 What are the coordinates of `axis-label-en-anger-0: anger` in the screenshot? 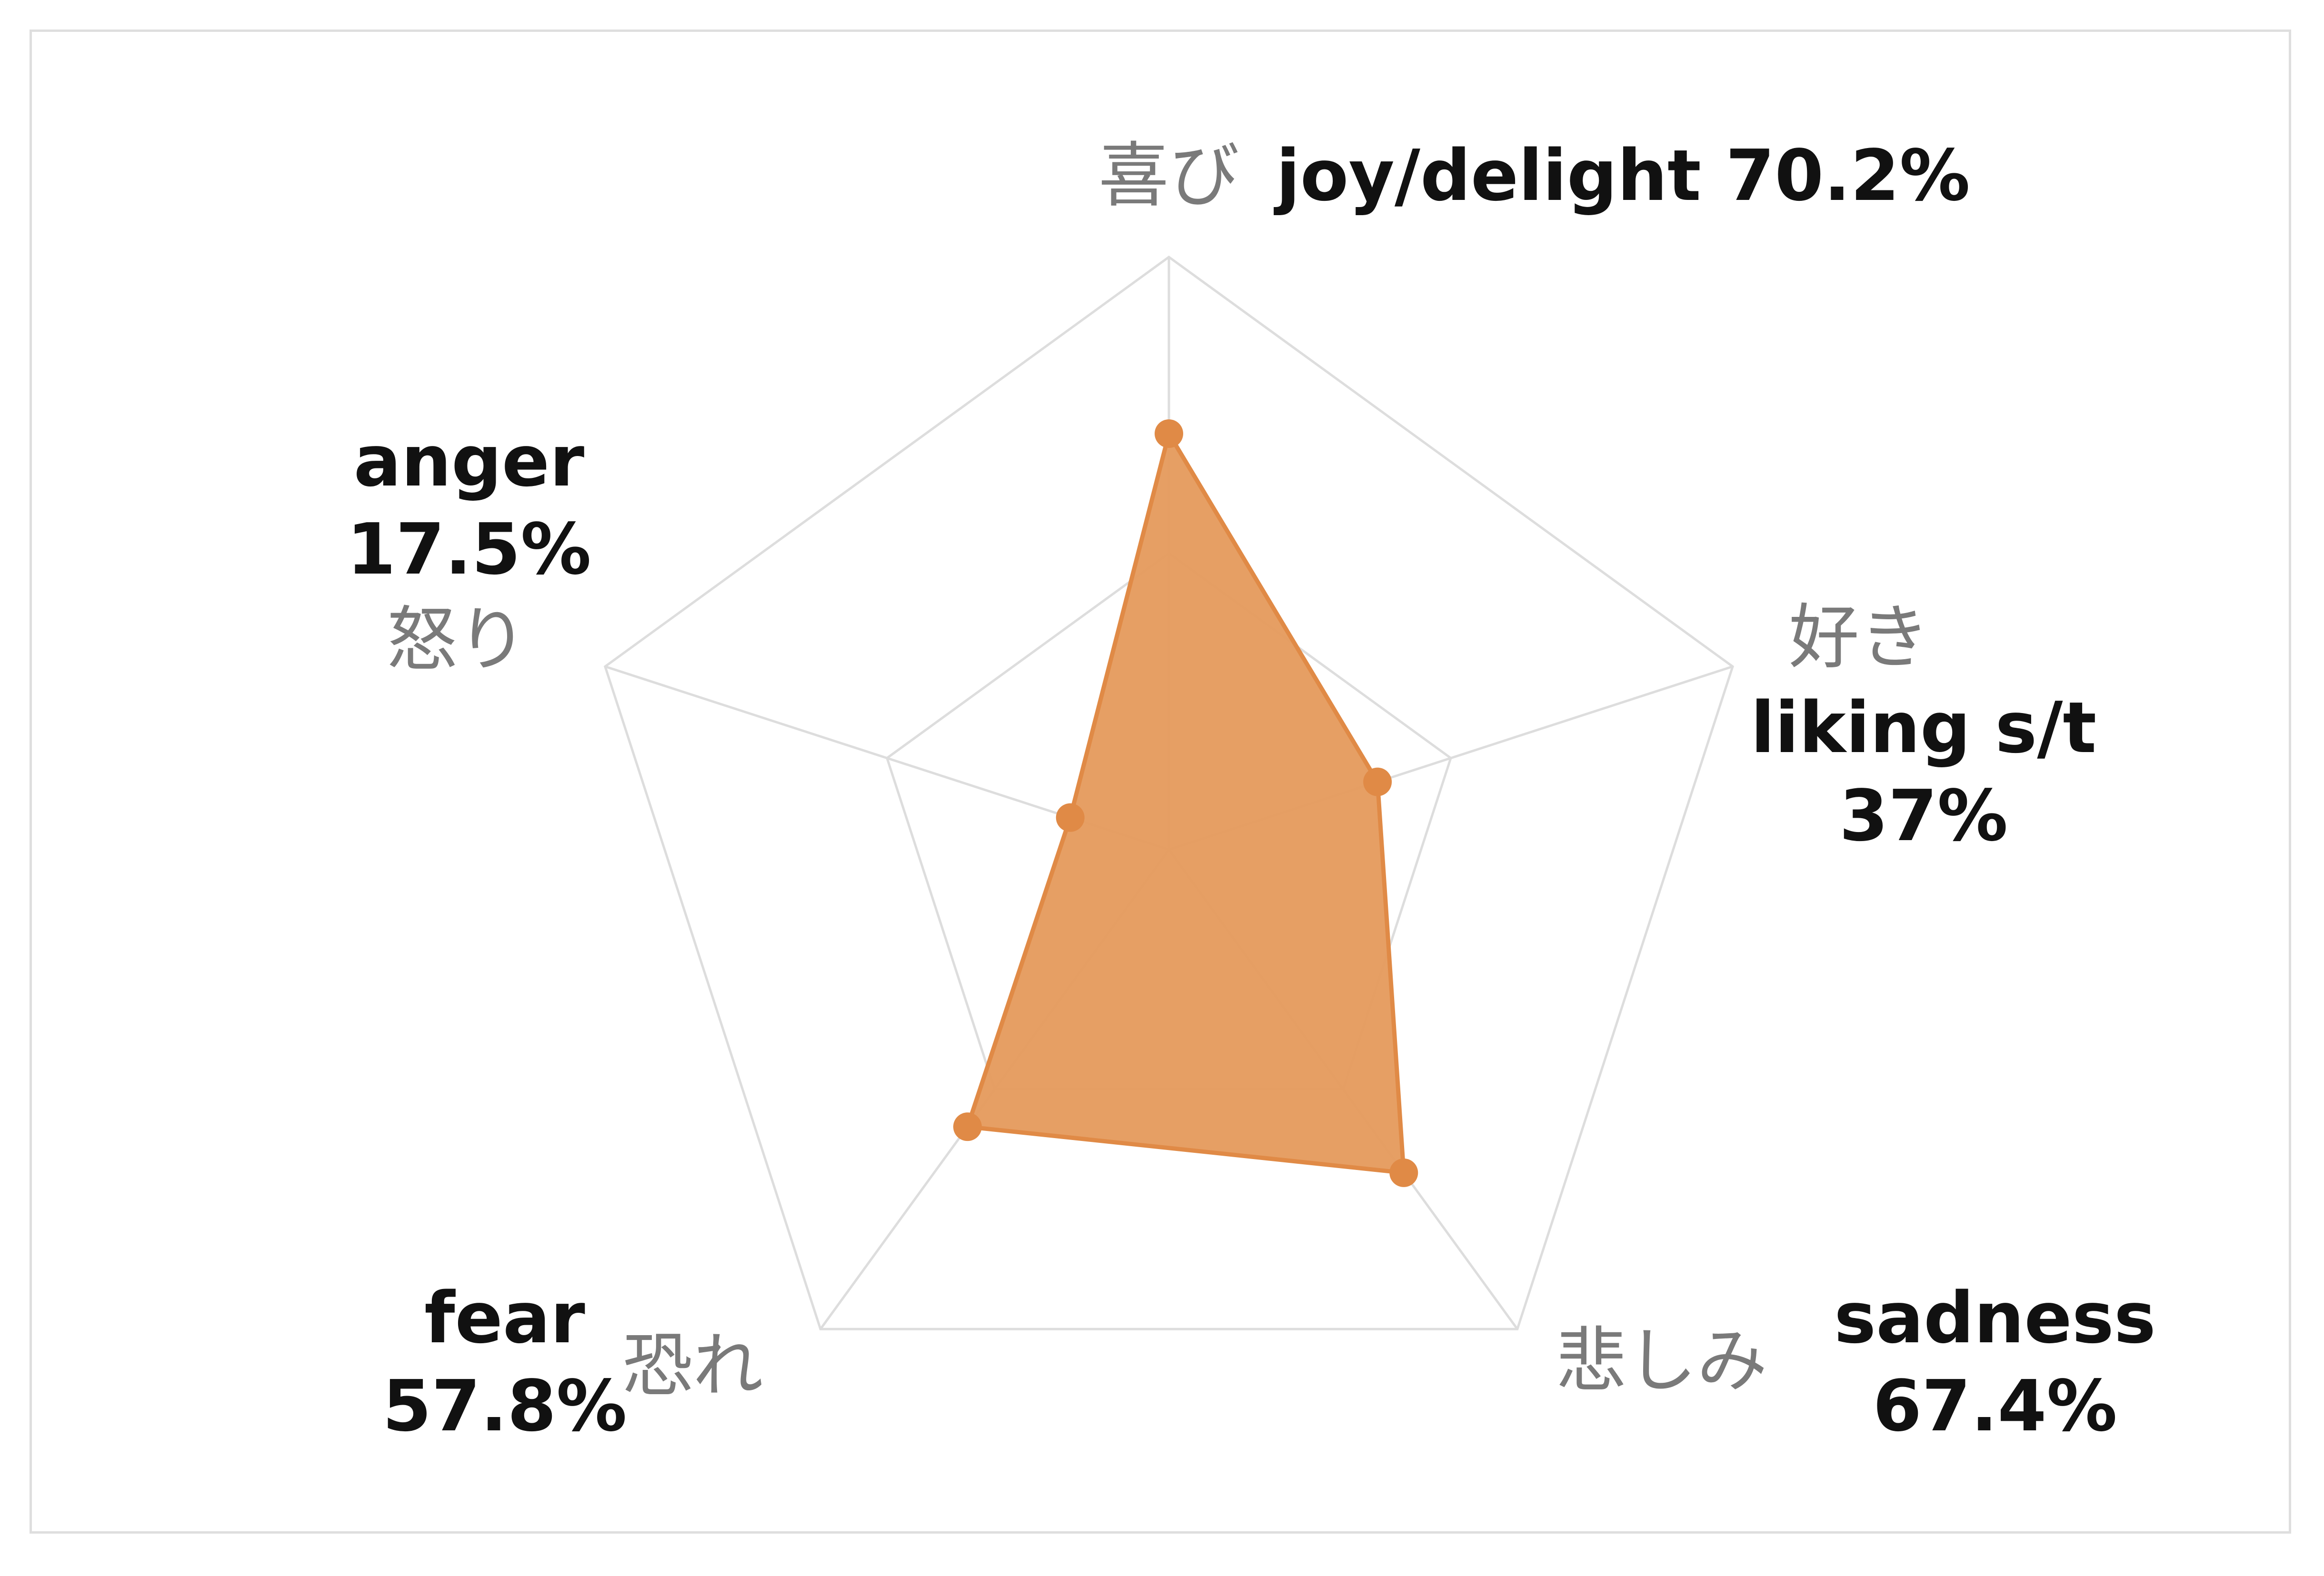 It's located at (470, 461).